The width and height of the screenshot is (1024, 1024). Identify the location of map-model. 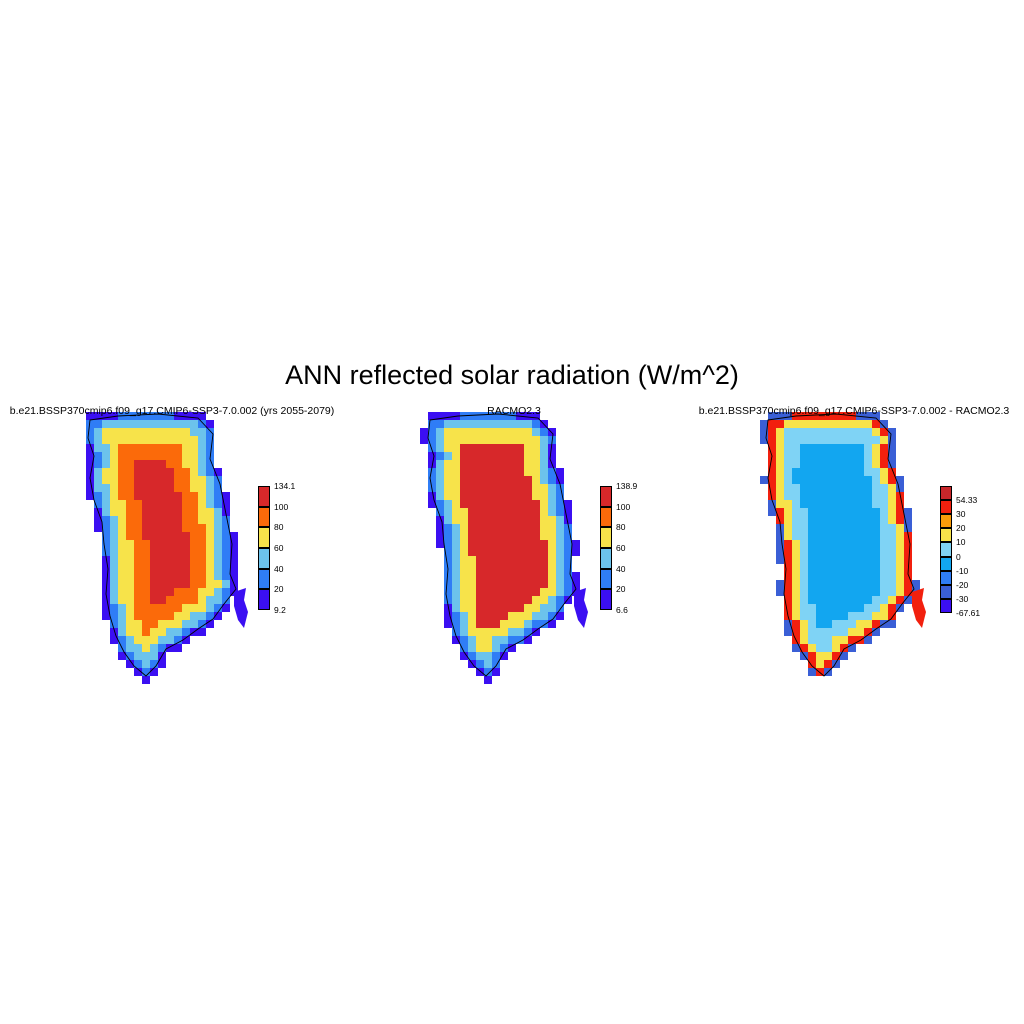
(167, 548).